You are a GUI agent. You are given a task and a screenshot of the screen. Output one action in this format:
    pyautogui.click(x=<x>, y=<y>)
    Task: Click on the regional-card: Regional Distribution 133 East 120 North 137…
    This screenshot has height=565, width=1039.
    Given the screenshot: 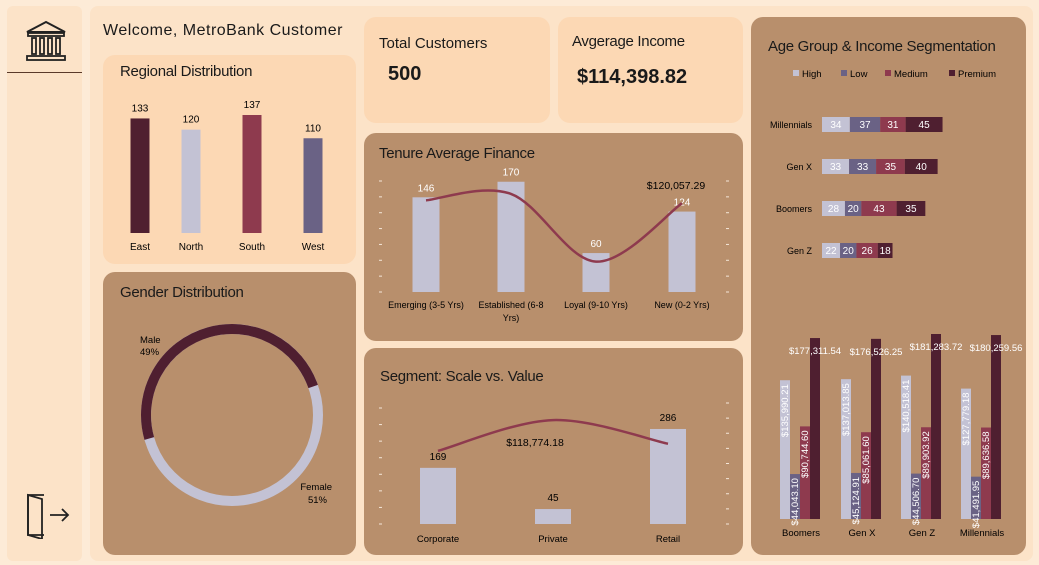 What is the action you would take?
    pyautogui.click(x=229, y=159)
    